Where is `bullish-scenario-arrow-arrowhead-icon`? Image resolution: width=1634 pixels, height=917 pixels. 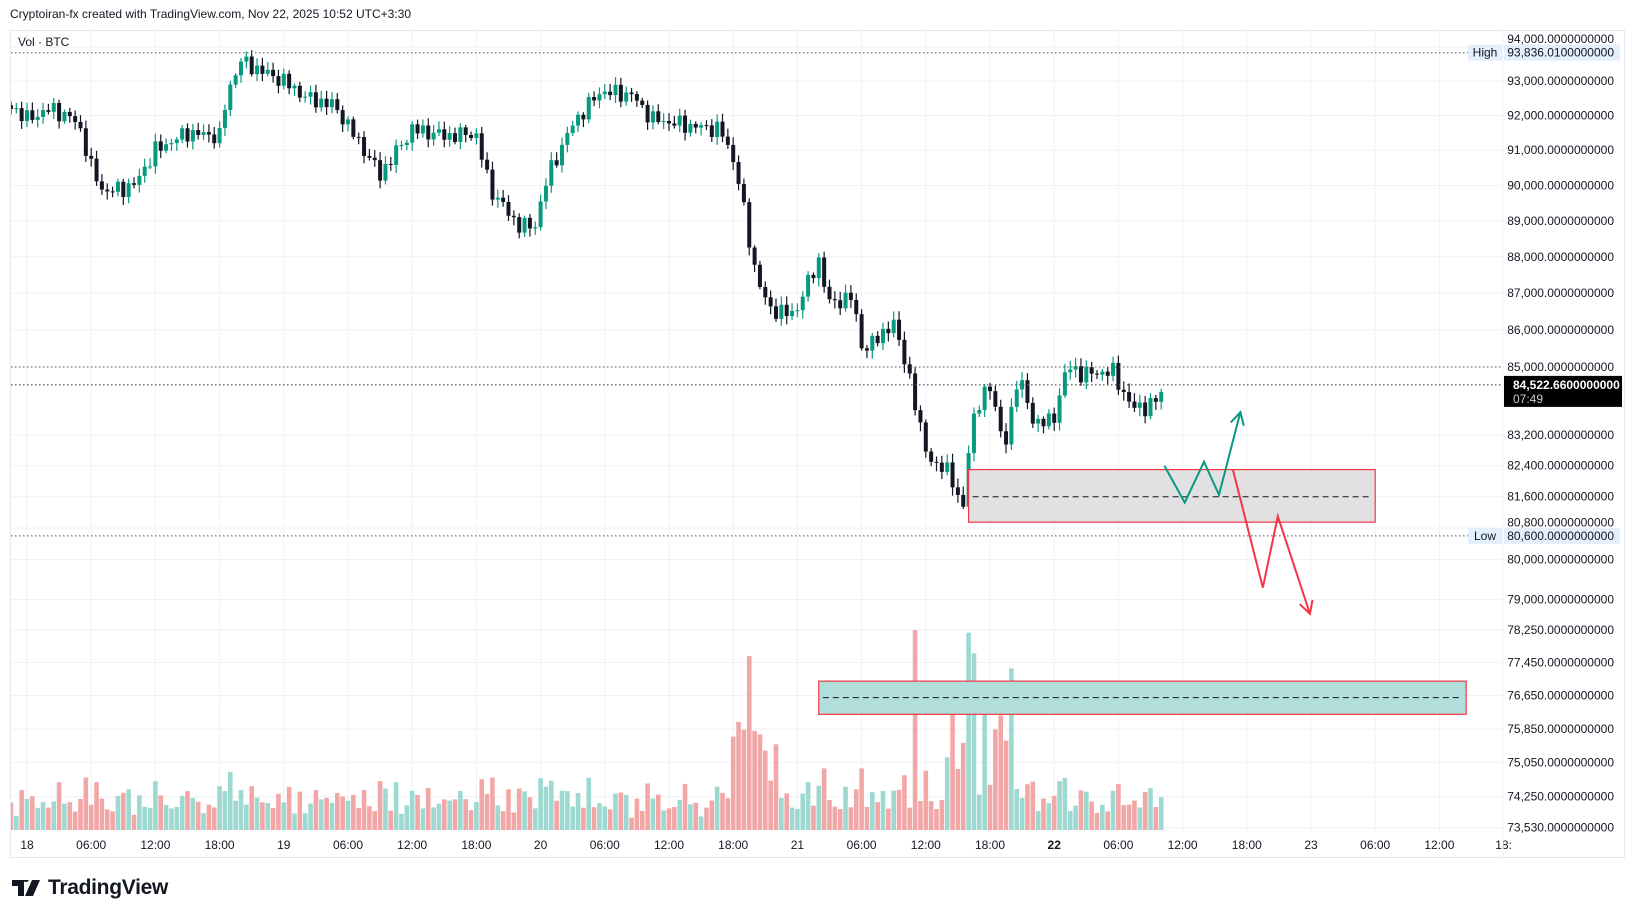
bullish-scenario-arrow-arrowhead-icon is located at coordinates (1237, 418).